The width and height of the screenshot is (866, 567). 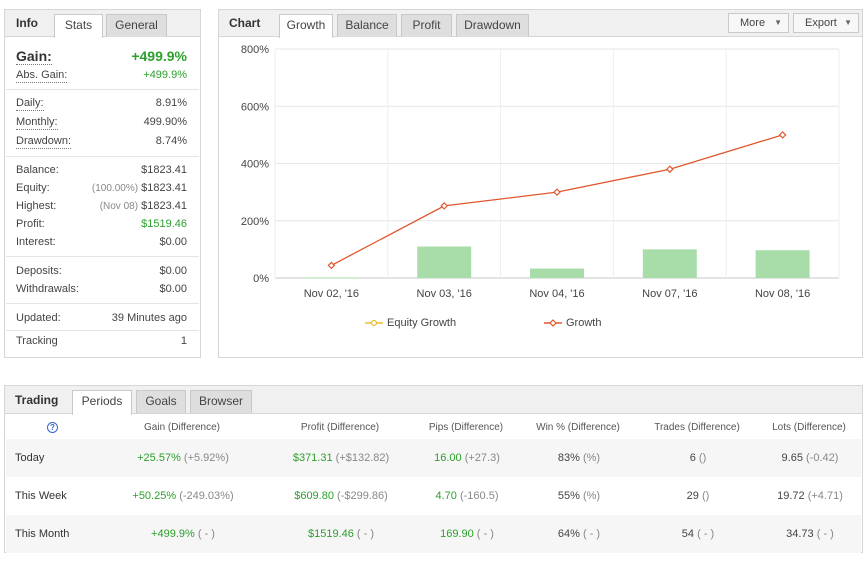 What do you see at coordinates (27, 23) in the screenshot?
I see `tab-info: Info` at bounding box center [27, 23].